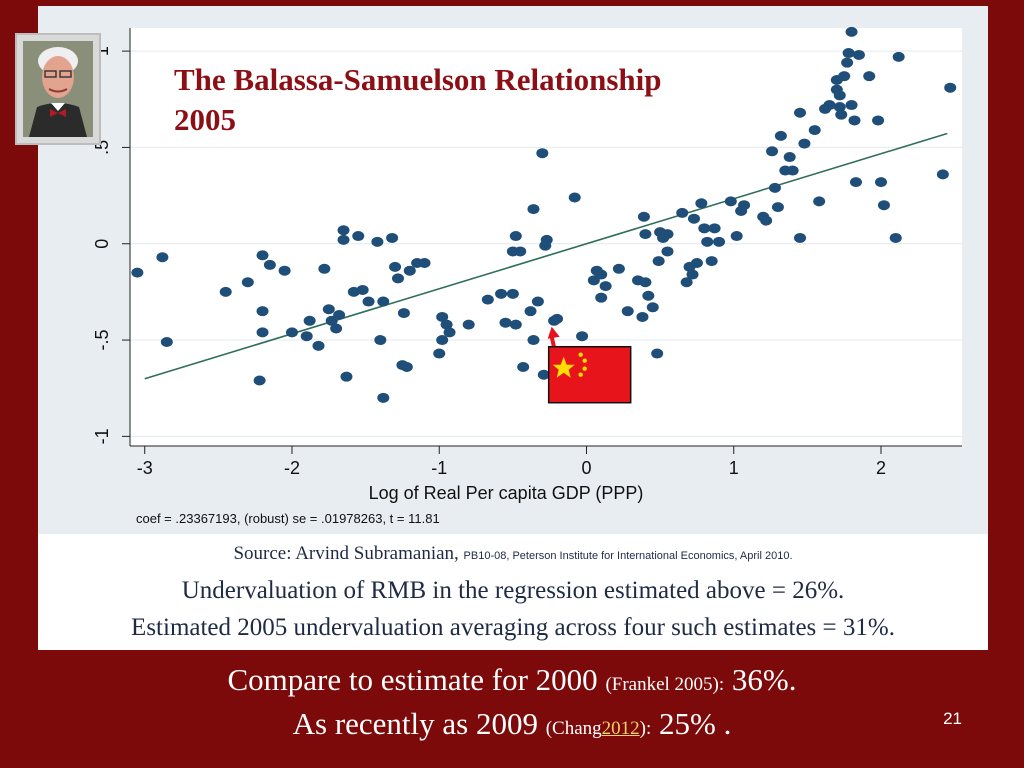  Describe the element at coordinates (695, 723) in the screenshot. I see `footer2-value: 25% .` at that location.